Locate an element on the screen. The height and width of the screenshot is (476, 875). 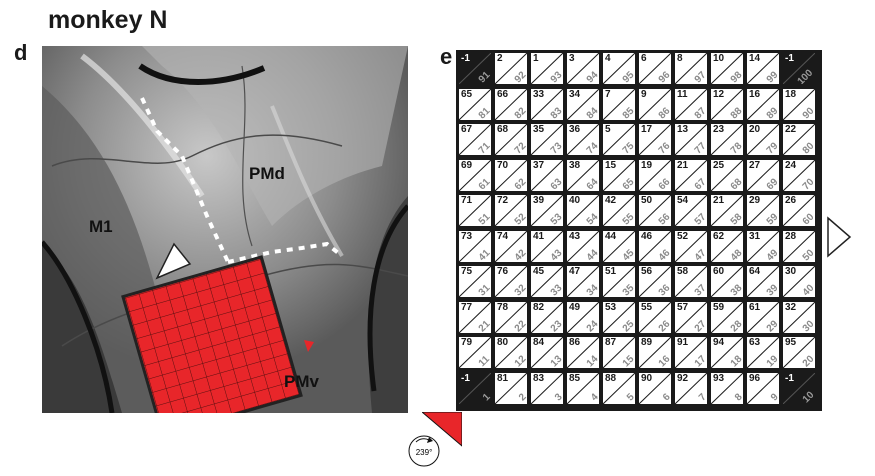
grid-cell: 64 39 is located at coordinates (763, 281).